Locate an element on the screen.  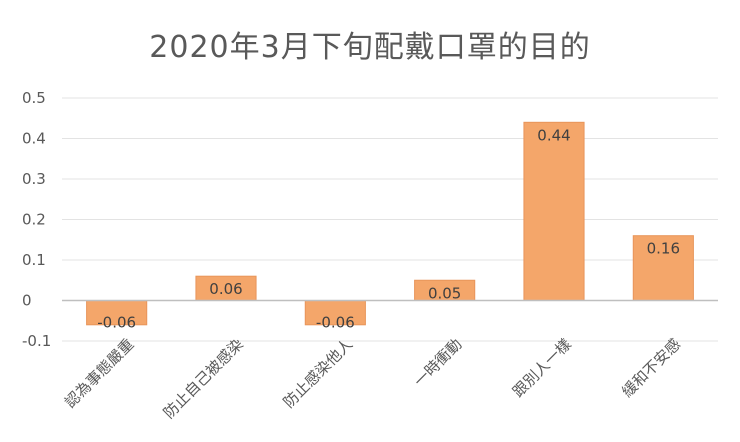
chart-title: 2020年3月下旬配戴口罩的目的 is located at coordinates (370, 47).